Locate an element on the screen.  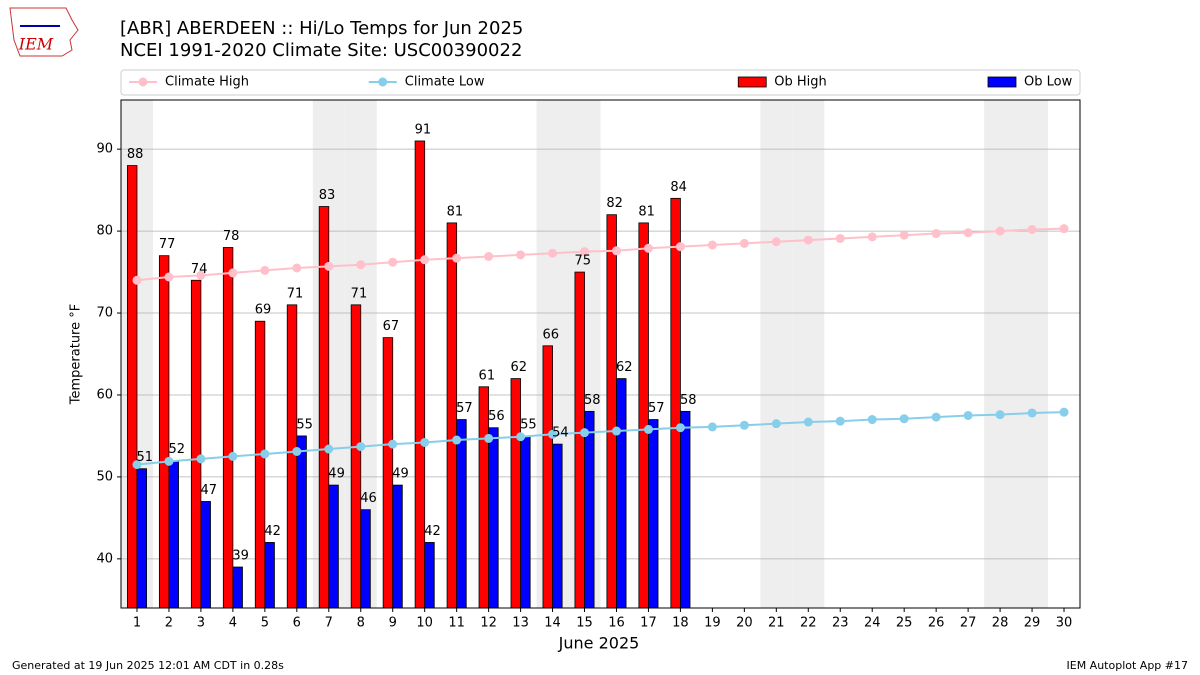
x-tick-label: 5 is located at coordinates (265, 623).